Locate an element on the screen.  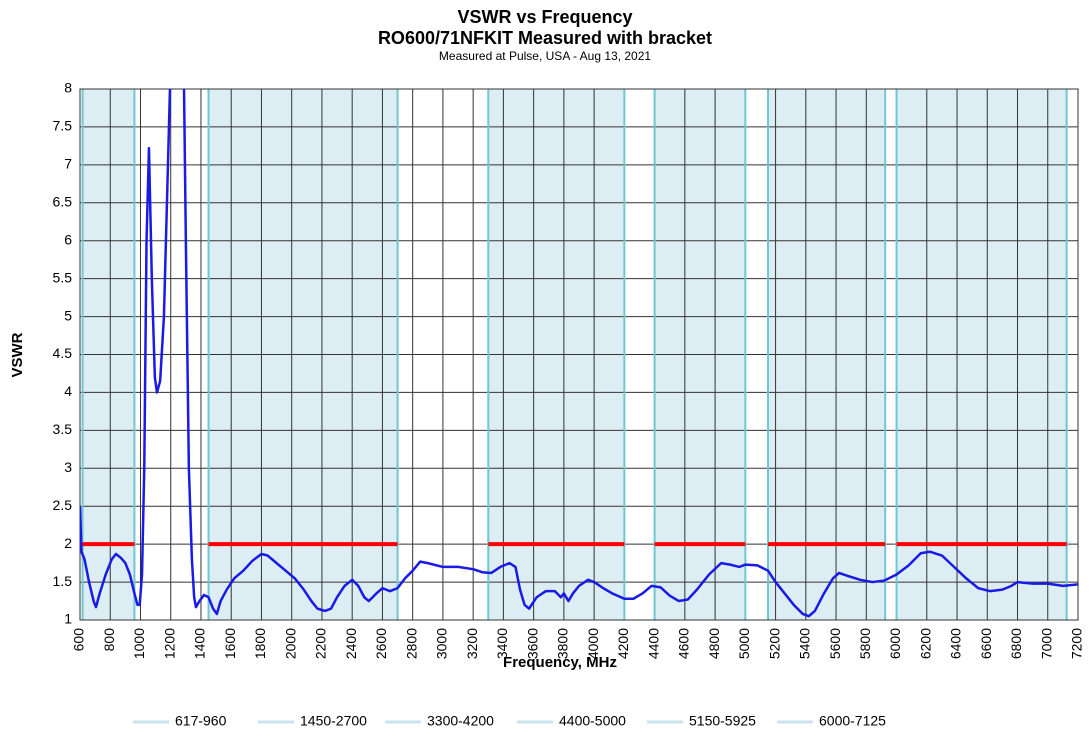
x-tick-label: 3800 is located at coordinates (563, 643).